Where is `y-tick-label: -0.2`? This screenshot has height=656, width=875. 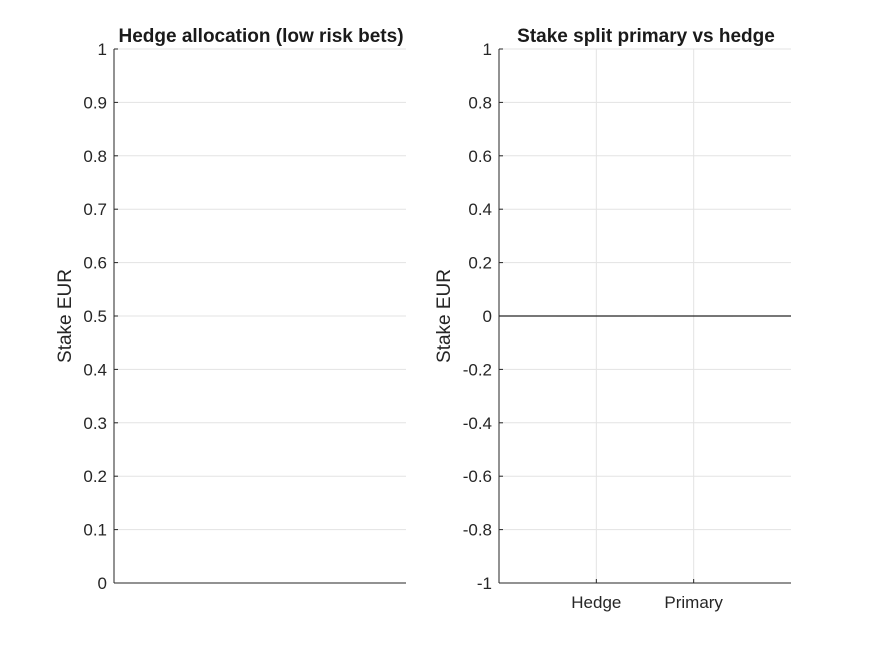 y-tick-label: -0.2 is located at coordinates (477, 369).